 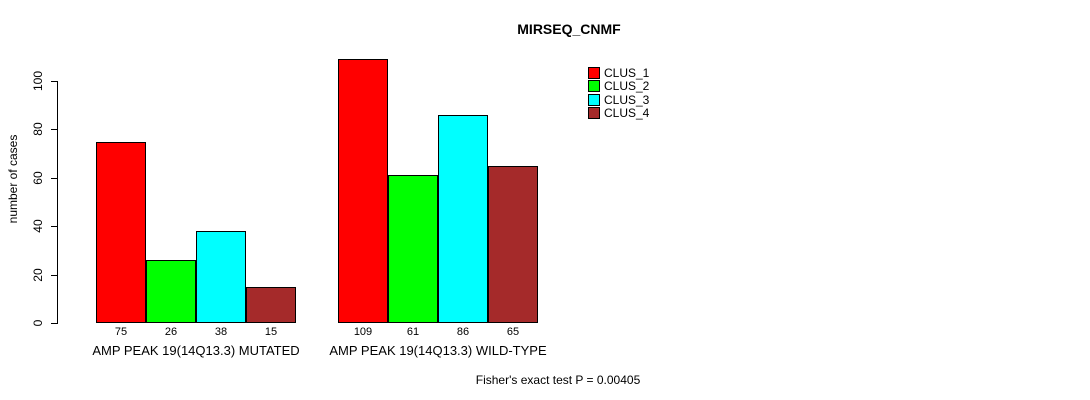 I want to click on bar-clus_2-group2, so click(x=413, y=249).